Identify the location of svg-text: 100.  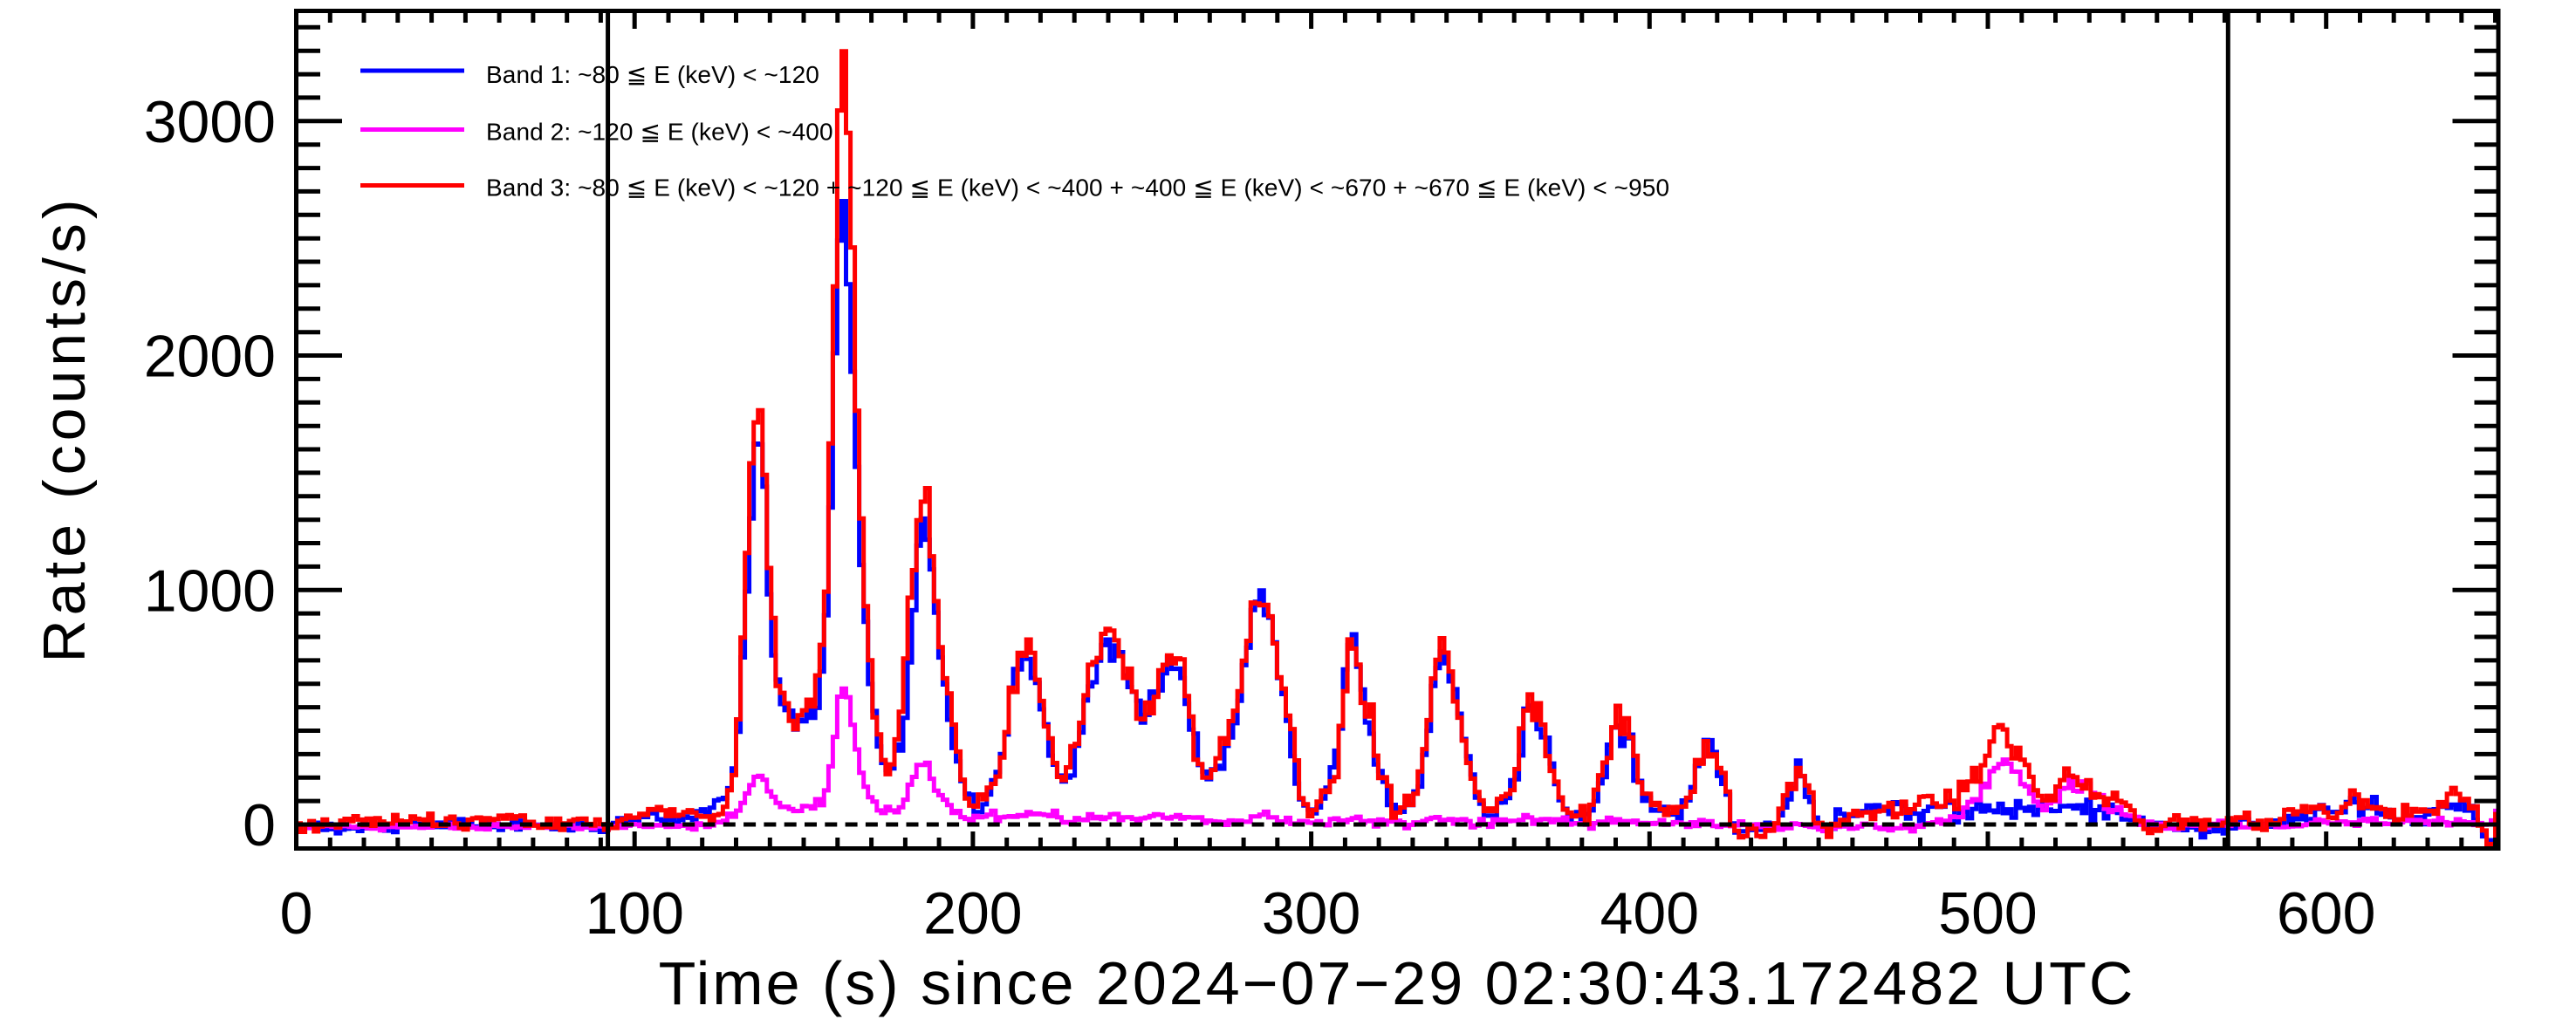
(634, 914).